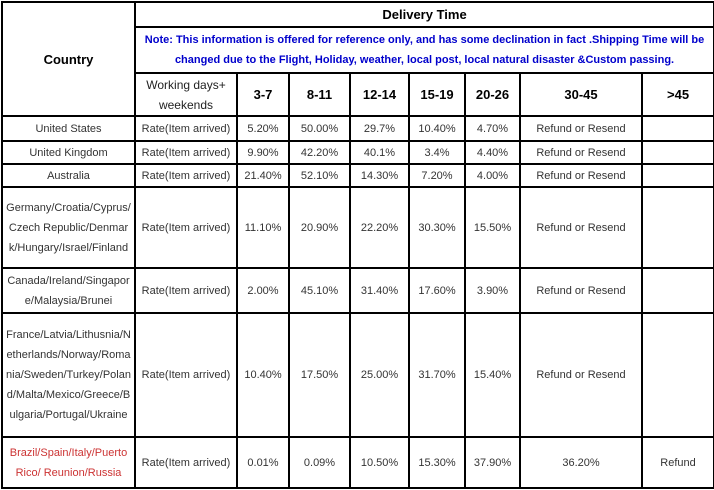 This screenshot has height=490, width=714. What do you see at coordinates (492, 462) in the screenshot?
I see `value-cell: 37.90%` at bounding box center [492, 462].